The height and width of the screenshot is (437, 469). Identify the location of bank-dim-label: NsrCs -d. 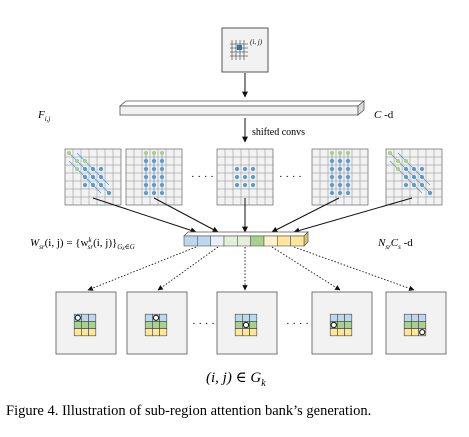
(395, 244).